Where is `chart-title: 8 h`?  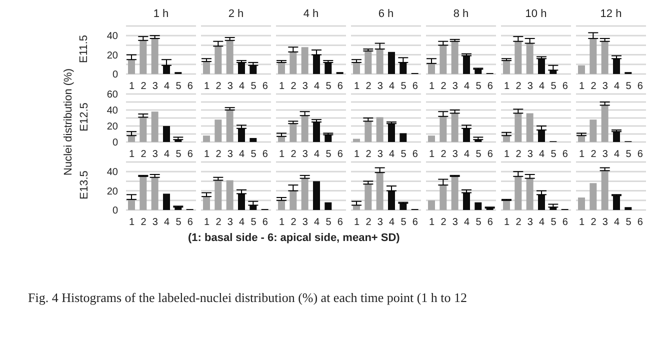
chart-title: 8 h is located at coordinates (461, 14).